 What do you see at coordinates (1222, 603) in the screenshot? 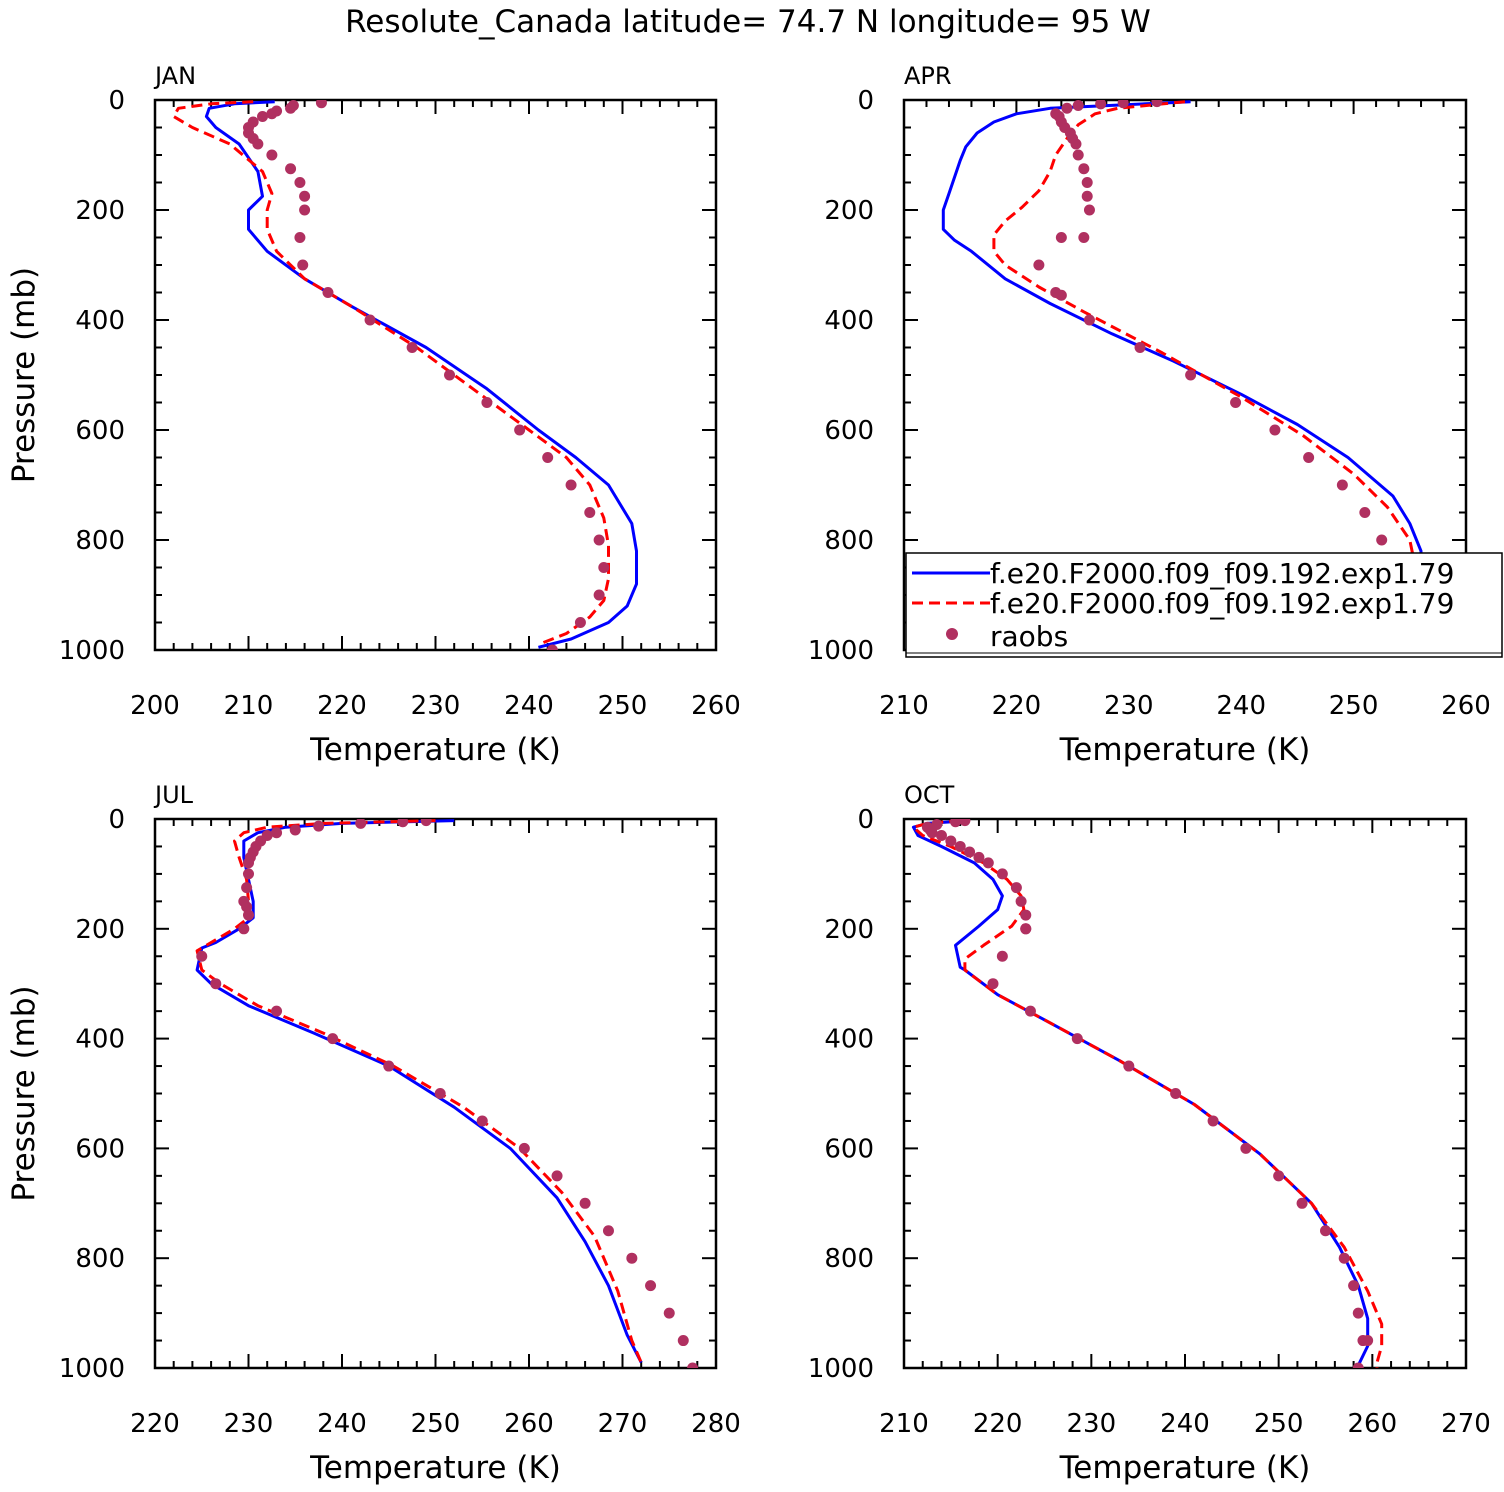
I see `legend-label-2: f.e20.F2000.f09_f09.192.exp1.79` at bounding box center [1222, 603].